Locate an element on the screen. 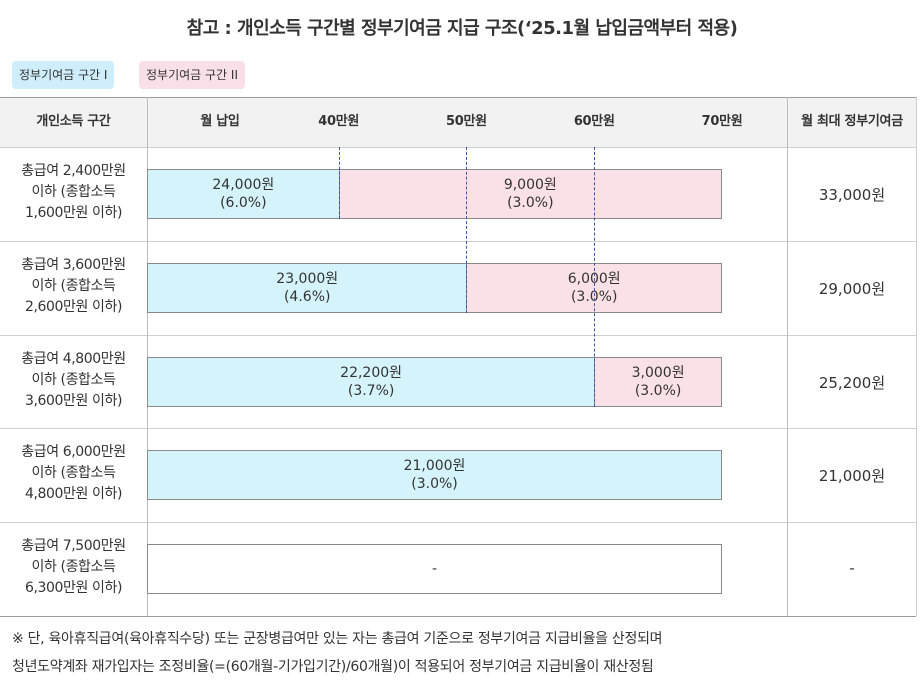 The width and height of the screenshot is (924, 688). segment-amount-label: 9,000원 is located at coordinates (530, 184).